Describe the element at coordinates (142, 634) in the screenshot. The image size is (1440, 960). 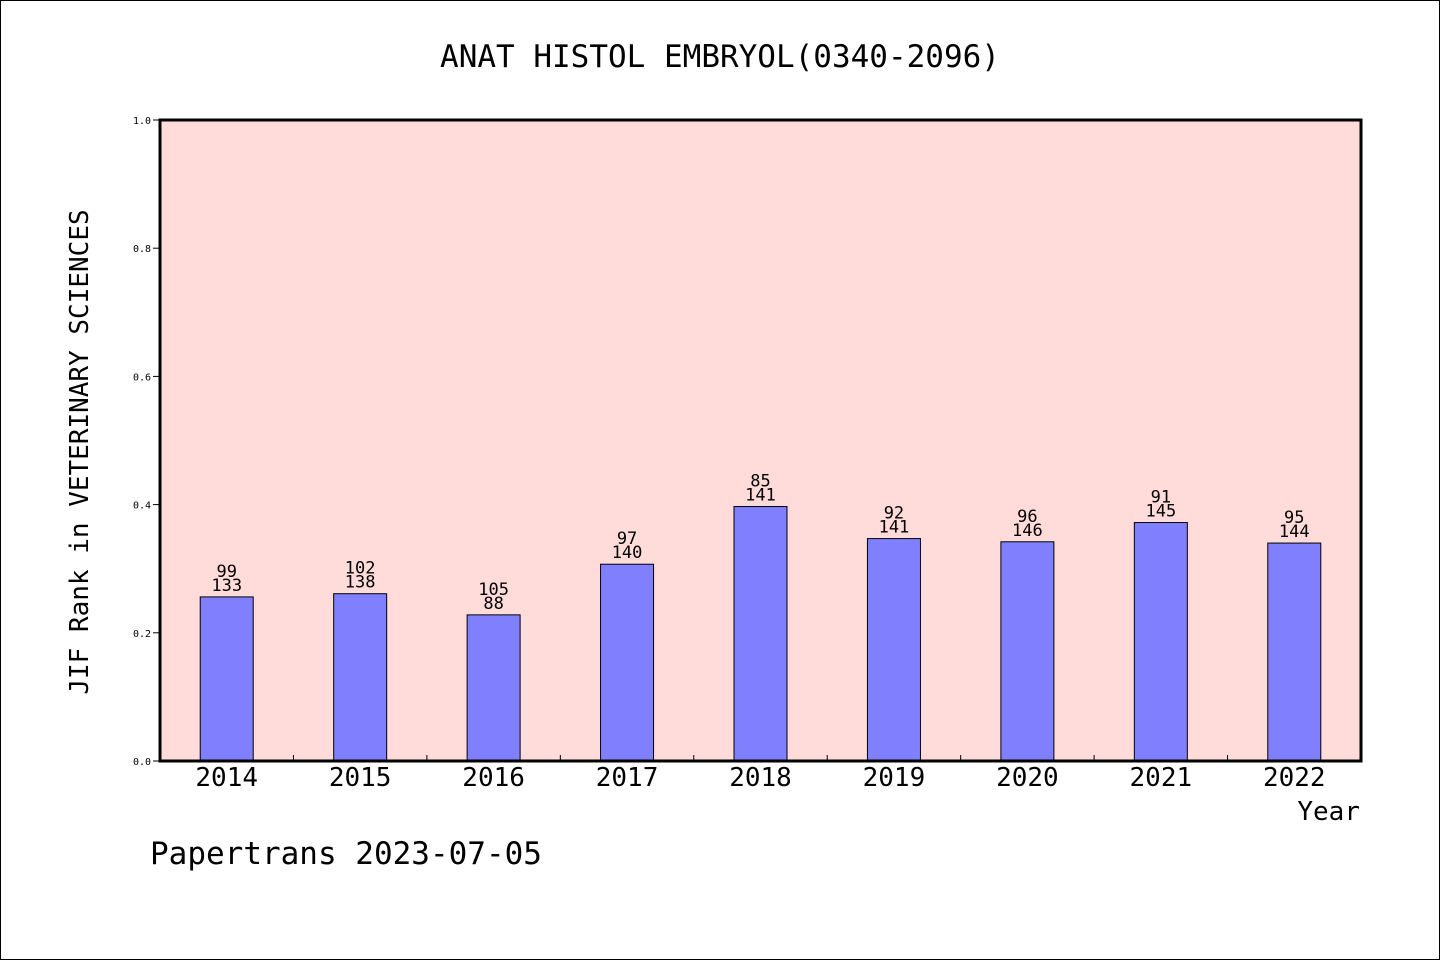
I see `y-tick-label-0.2: 0.2` at that location.